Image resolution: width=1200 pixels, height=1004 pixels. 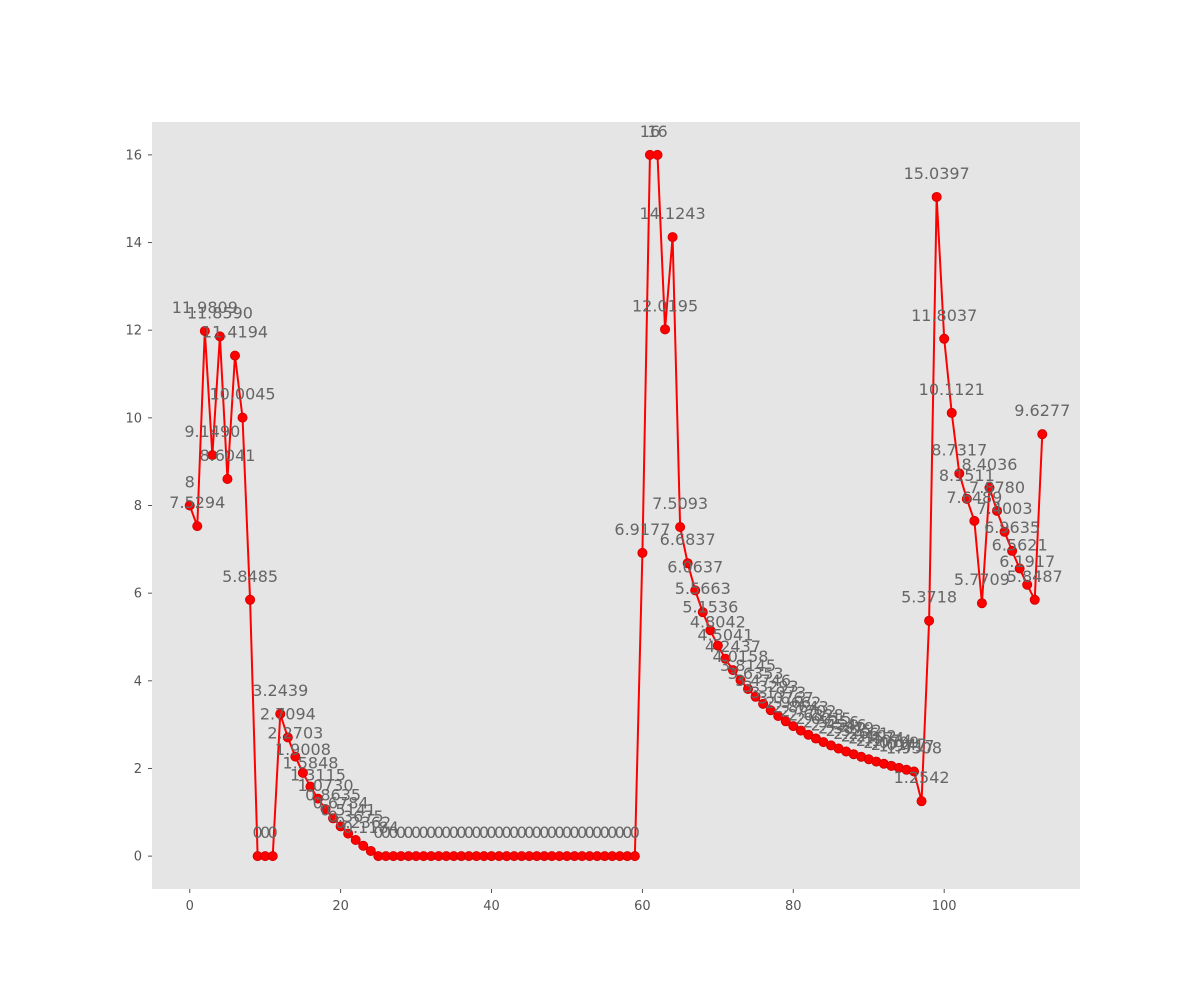 What do you see at coordinates (348, 810) in the screenshot?
I see `data-label: 0.5141` at bounding box center [348, 810].